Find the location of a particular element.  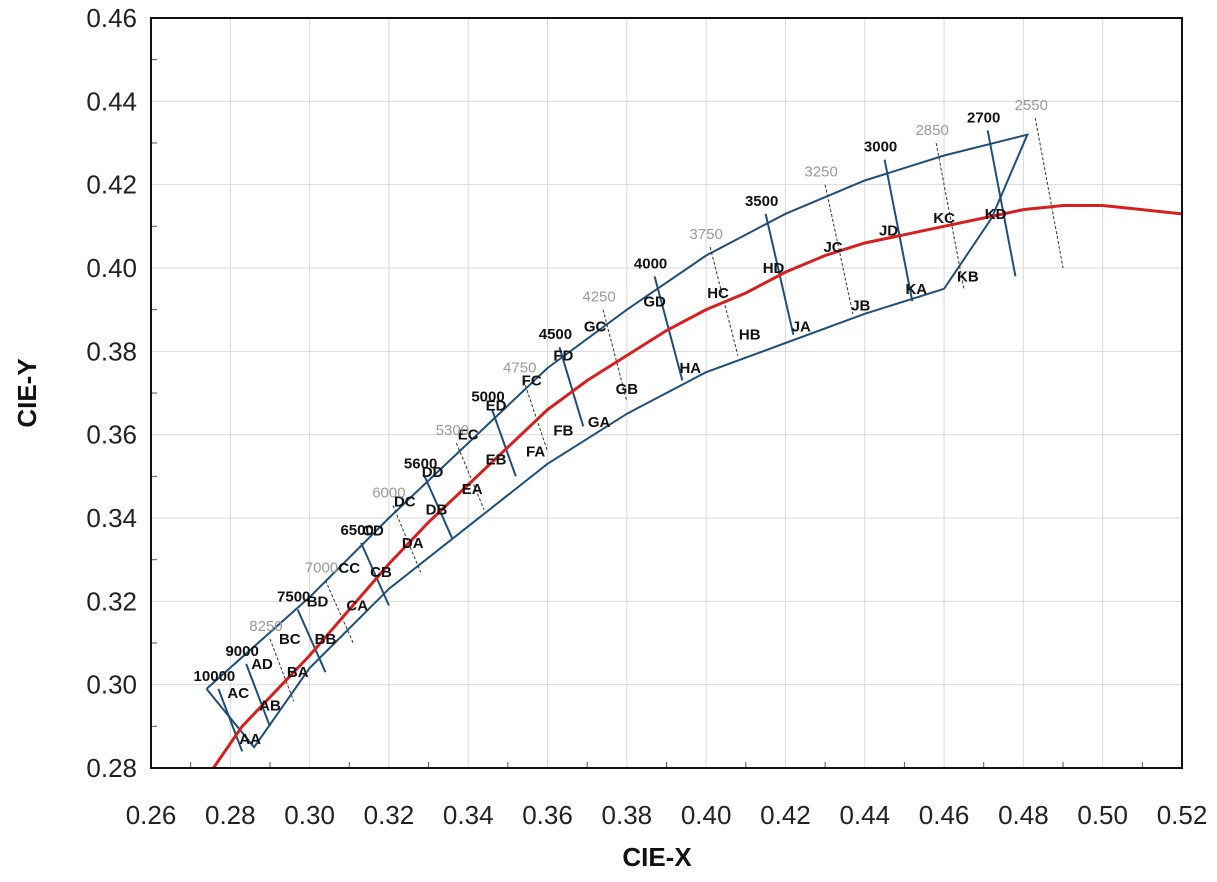

x-tick-label: 0.52 is located at coordinates (1182, 815).